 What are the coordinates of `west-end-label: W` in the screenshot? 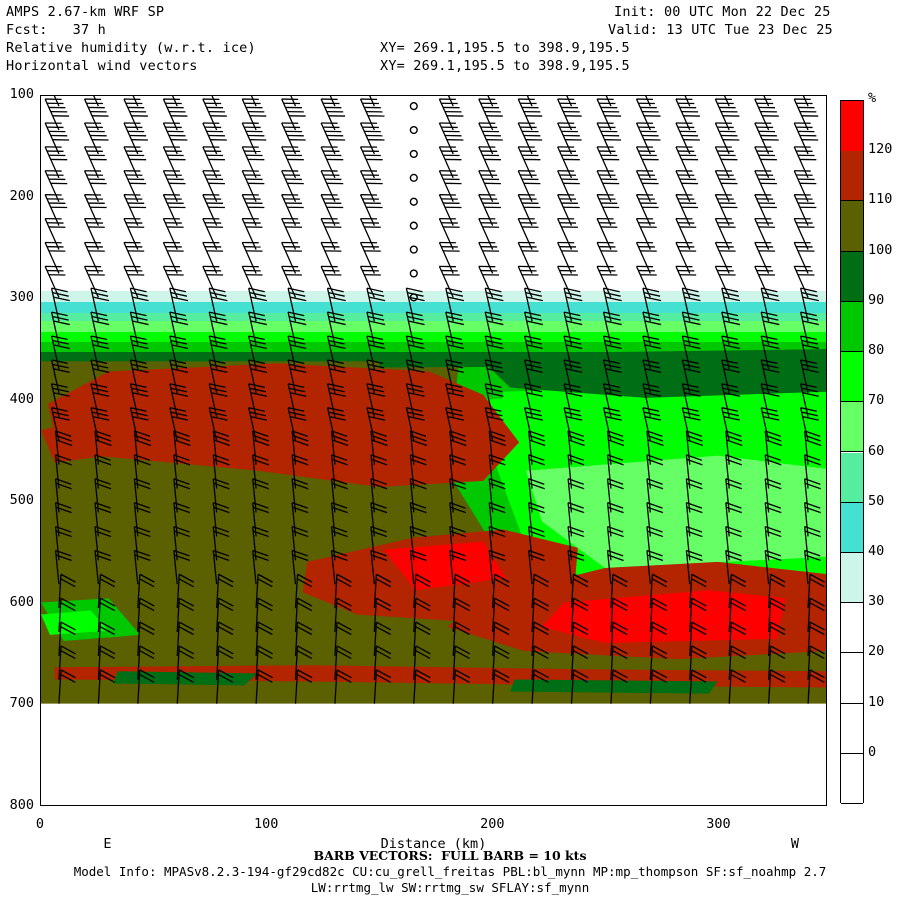 It's located at (794, 844).